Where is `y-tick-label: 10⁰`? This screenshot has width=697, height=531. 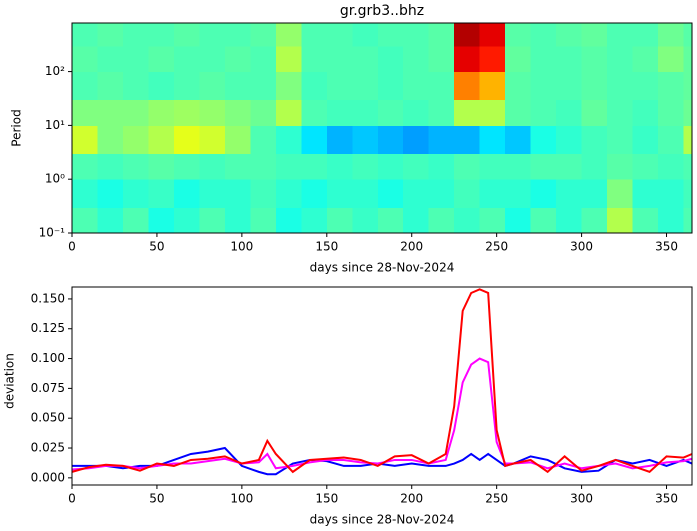
y-tick-label: 10⁰ is located at coordinates (55, 179).